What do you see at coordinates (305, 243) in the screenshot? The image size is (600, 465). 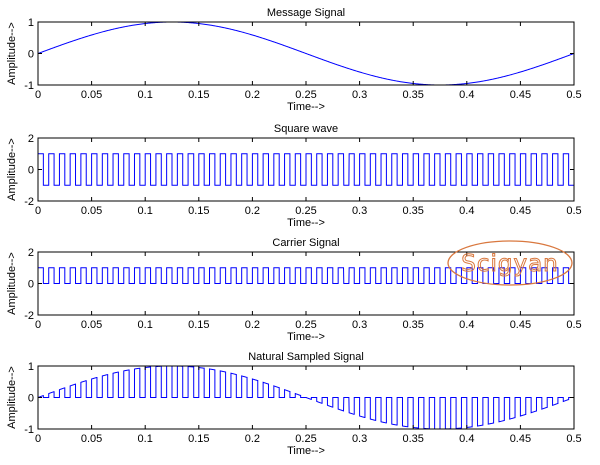 I see `subplot-title: Carrier Signal` at bounding box center [305, 243].